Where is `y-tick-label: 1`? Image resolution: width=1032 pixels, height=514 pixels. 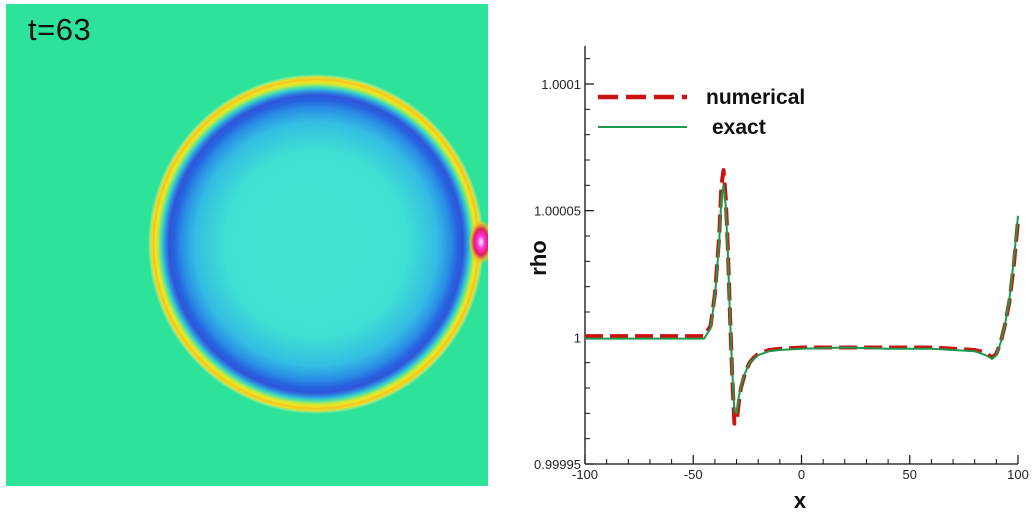
y-tick-label: 1 is located at coordinates (577, 337).